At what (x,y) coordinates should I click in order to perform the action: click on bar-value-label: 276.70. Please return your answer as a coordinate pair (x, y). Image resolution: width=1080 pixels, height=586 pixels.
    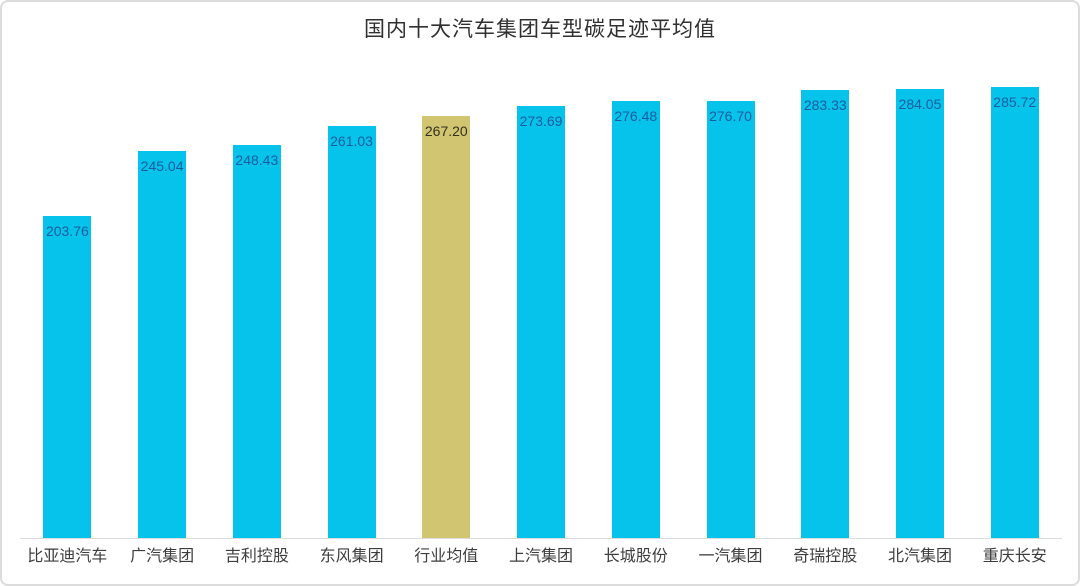
    Looking at the image, I should click on (730, 115).